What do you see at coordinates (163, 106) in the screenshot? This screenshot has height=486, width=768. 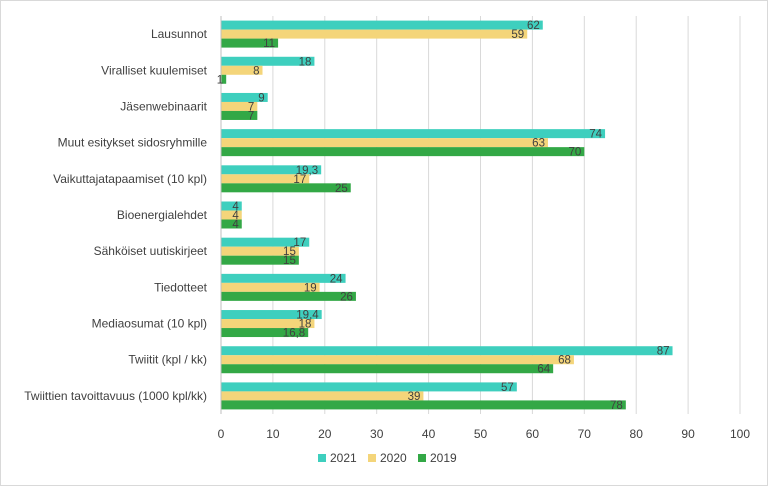 I see `category-label: Jäsenwebinaarit` at bounding box center [163, 106].